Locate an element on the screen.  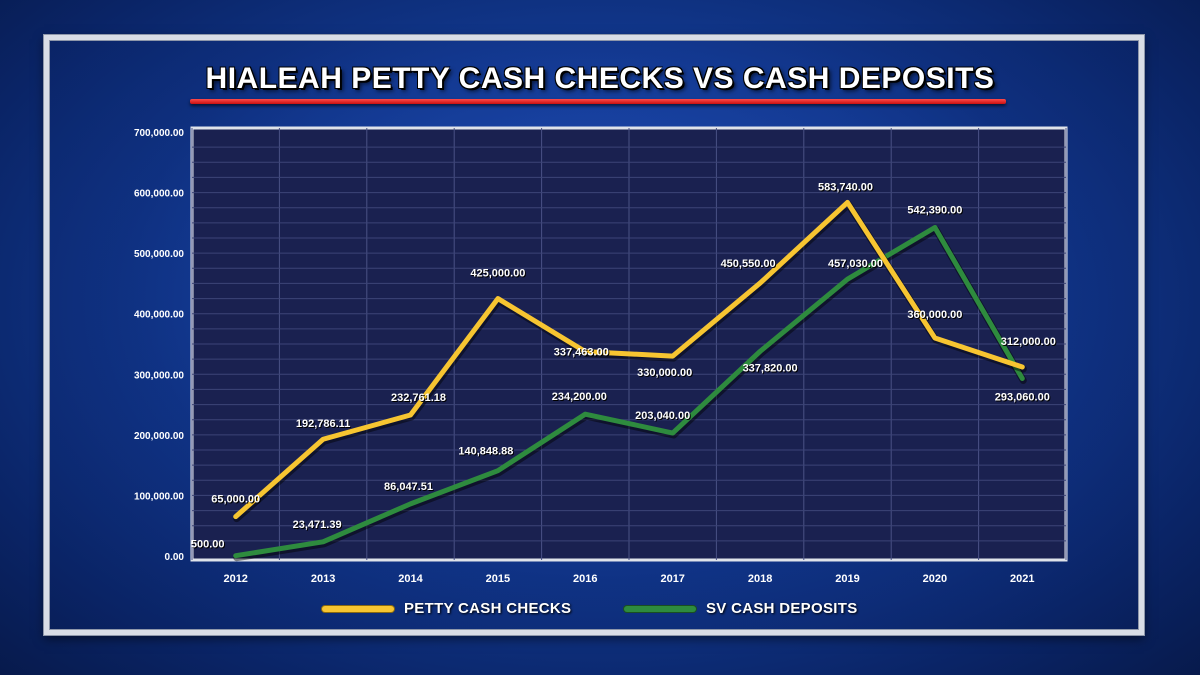
data-label-petty-cash: 330,000.00 is located at coordinates (664, 373).